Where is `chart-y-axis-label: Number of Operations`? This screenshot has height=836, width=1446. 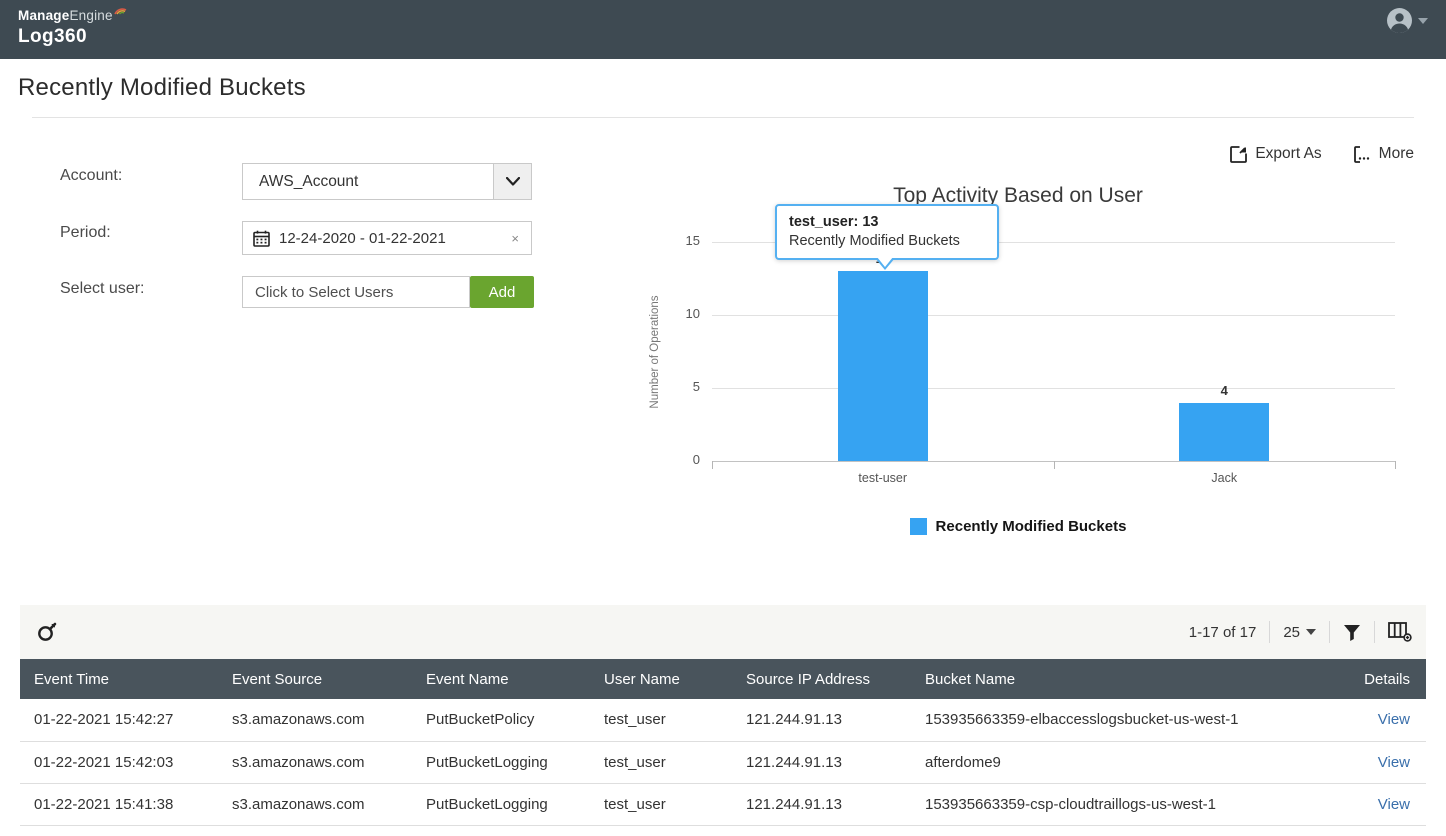
chart-y-axis-label: Number of Operations is located at coordinates (655, 352).